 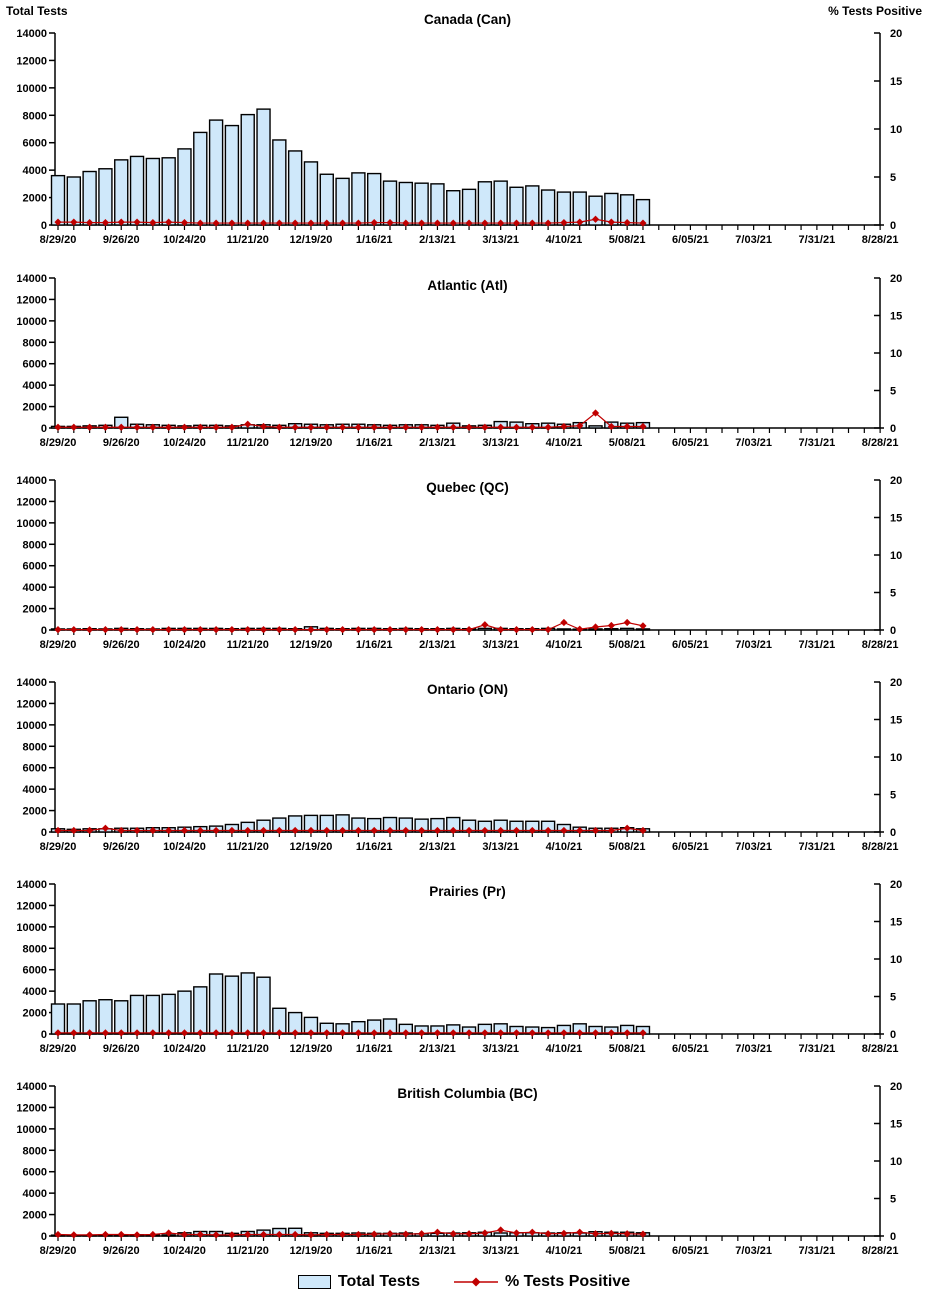 What do you see at coordinates (893, 392) in the screenshot?
I see `right-tick-label: 5` at bounding box center [893, 392].